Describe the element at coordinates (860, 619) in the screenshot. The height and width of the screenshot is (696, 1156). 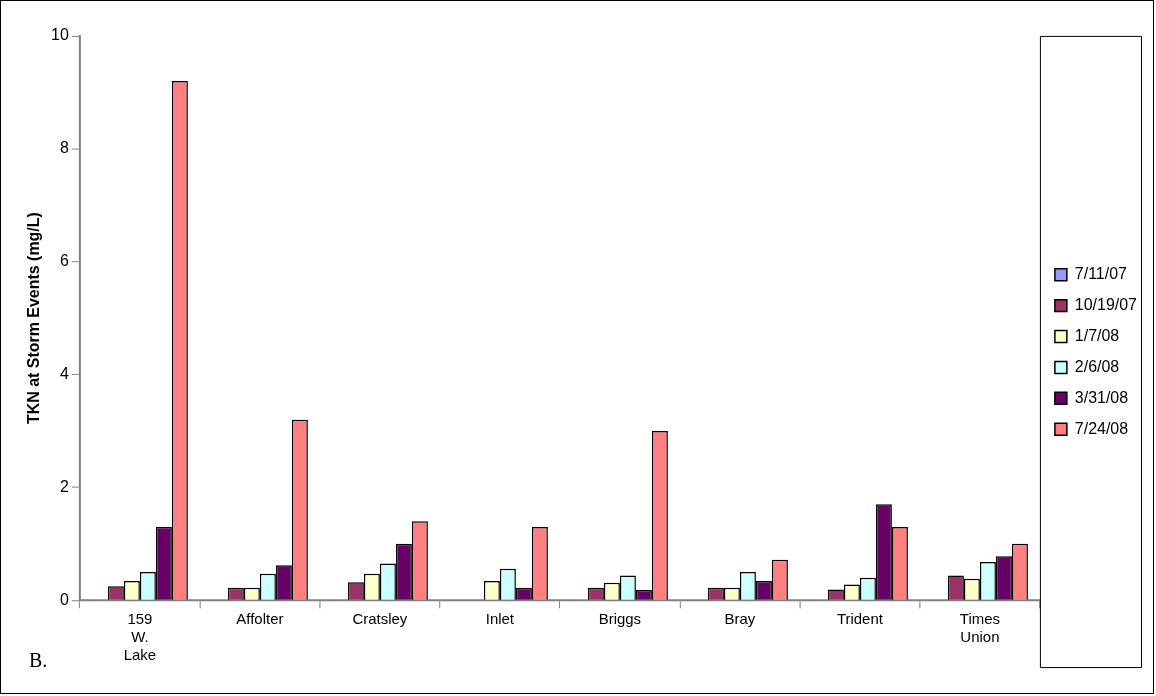
I see `x-tick-label: Trident` at that location.